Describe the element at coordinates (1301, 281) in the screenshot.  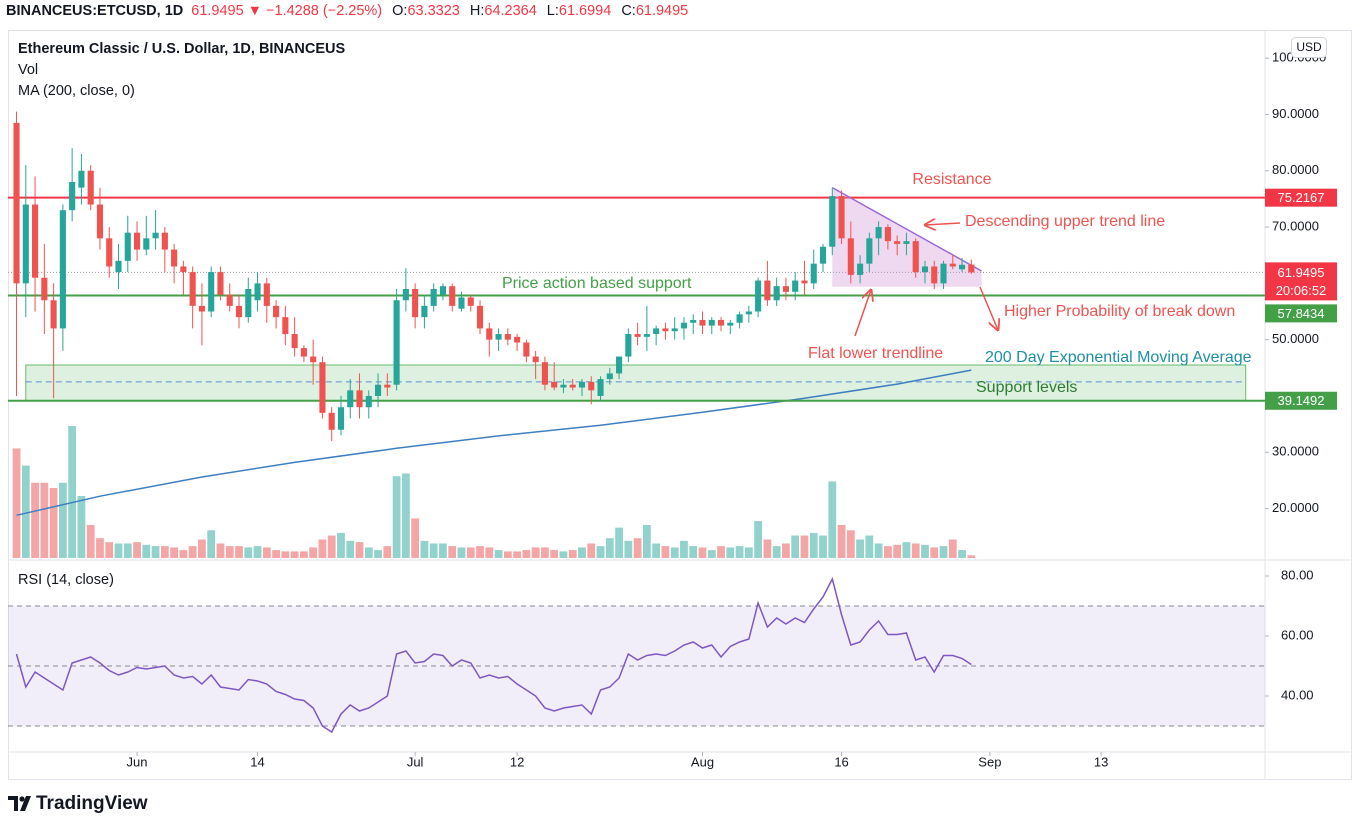
I see `last-price-box` at that location.